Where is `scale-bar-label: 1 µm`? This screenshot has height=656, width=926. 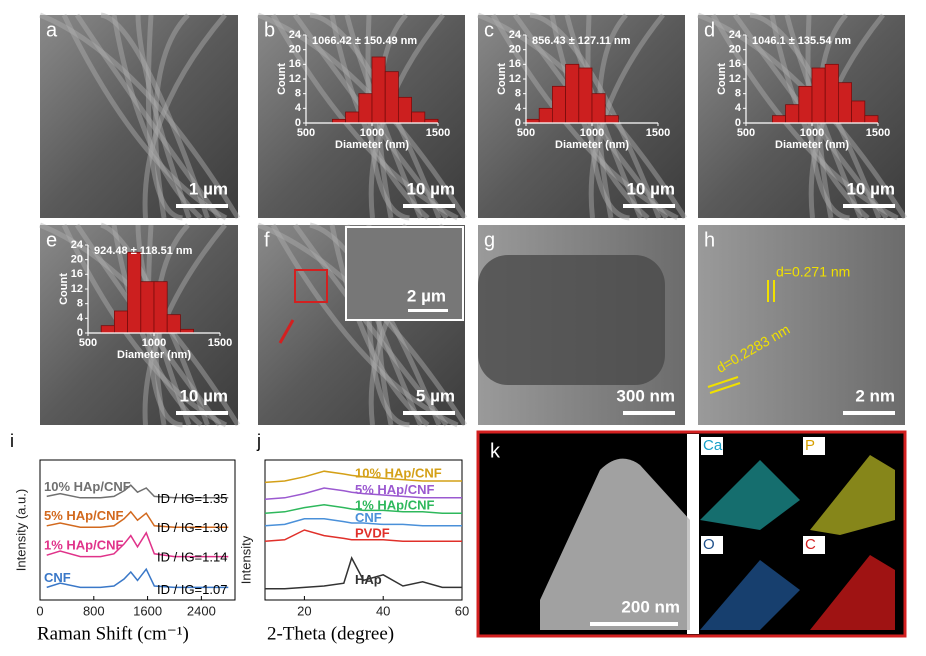
scale-bar-label: 1 µm is located at coordinates (208, 188).